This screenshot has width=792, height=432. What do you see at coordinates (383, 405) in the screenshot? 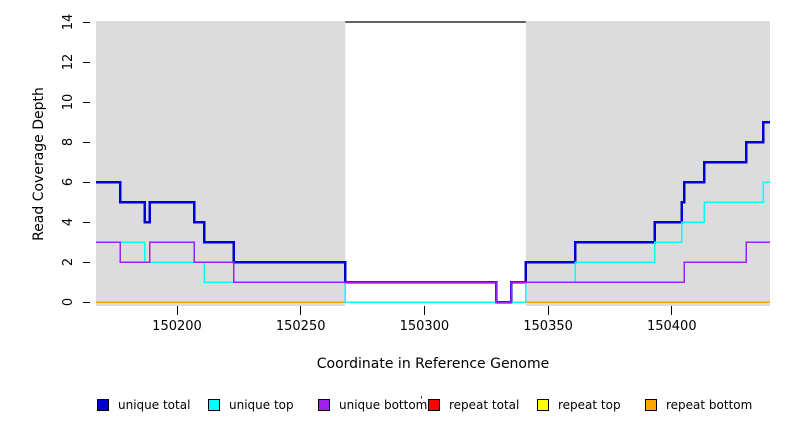
I see `legend-label: unique bottom` at bounding box center [383, 405].